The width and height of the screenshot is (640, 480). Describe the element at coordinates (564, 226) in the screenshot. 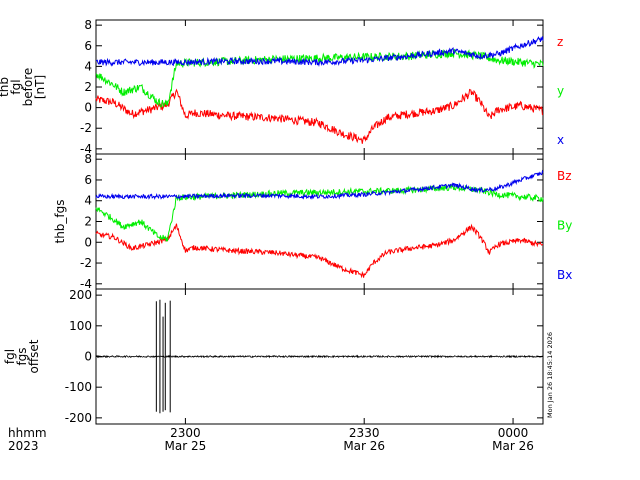

I see `legend-label-by: By` at that location.